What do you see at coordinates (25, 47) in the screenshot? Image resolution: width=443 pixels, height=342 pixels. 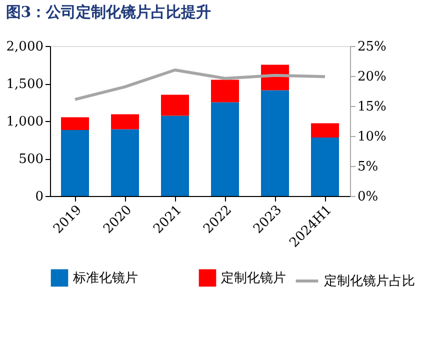 I see `y-tick-label: 2,000` at bounding box center [25, 47].